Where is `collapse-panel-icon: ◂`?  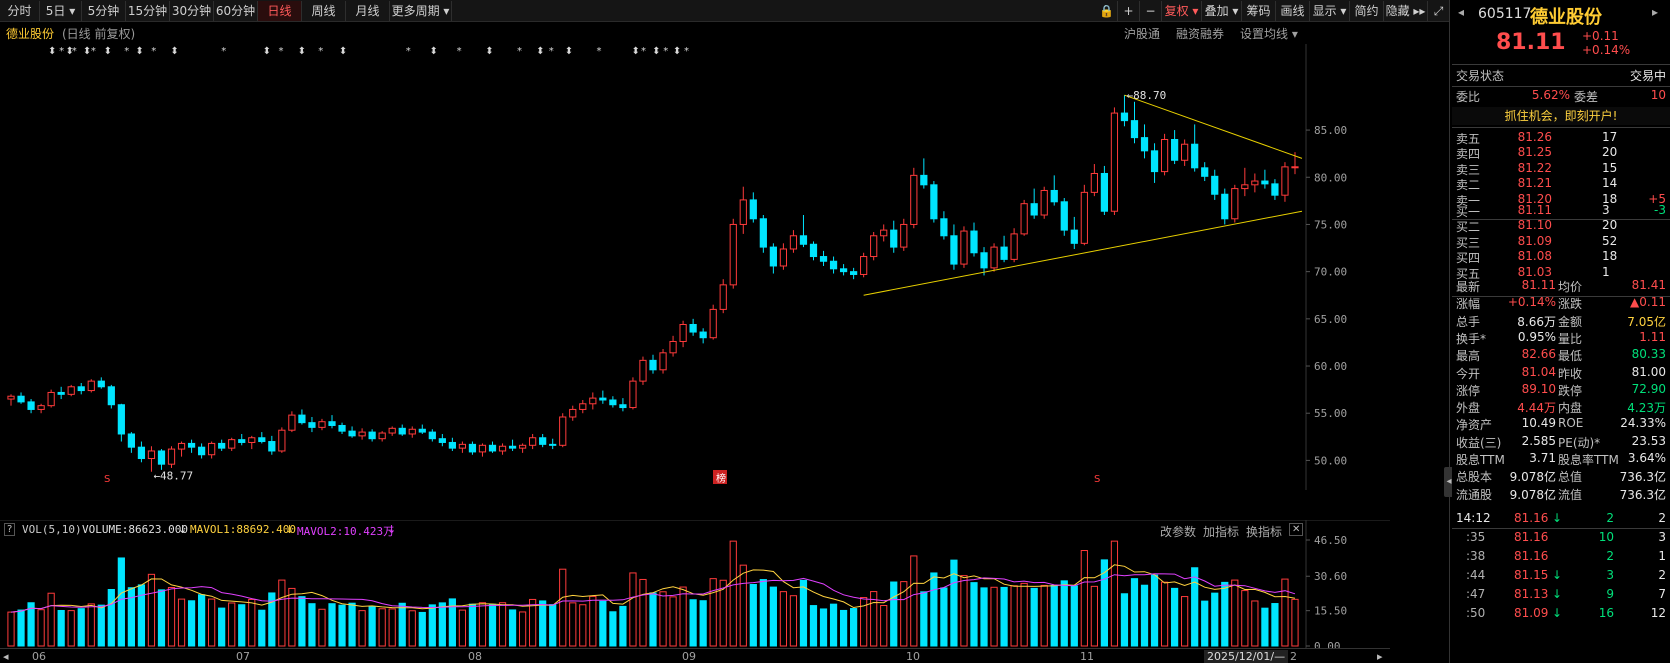 collapse-panel-icon: ◂ is located at coordinates (1449, 482).